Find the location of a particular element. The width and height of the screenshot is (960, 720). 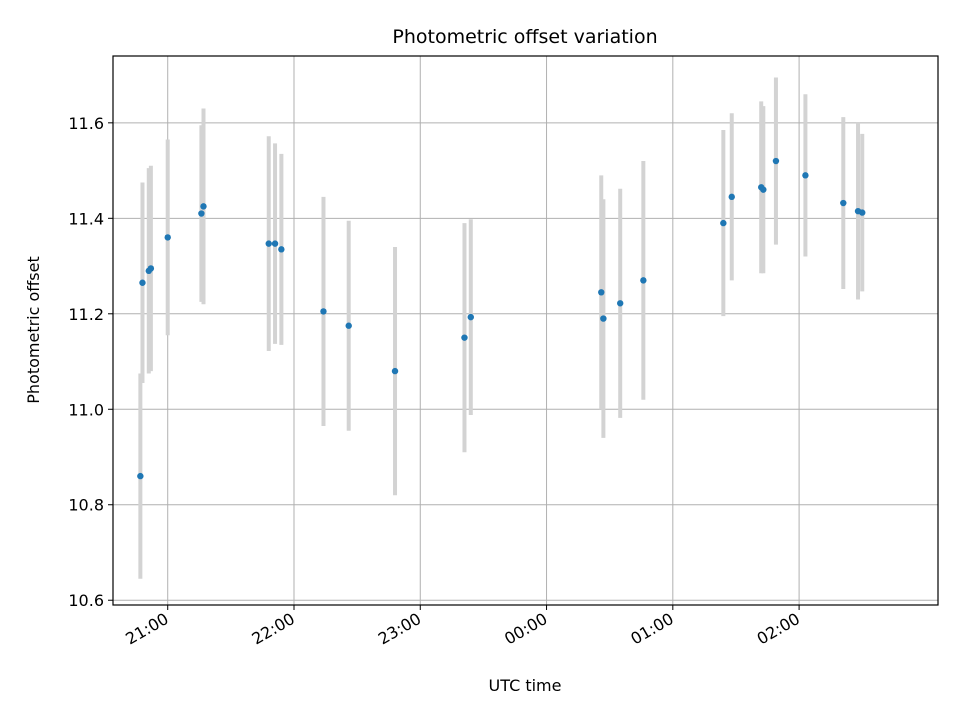

y-tick-label: 10.8 is located at coordinates (86, 505).